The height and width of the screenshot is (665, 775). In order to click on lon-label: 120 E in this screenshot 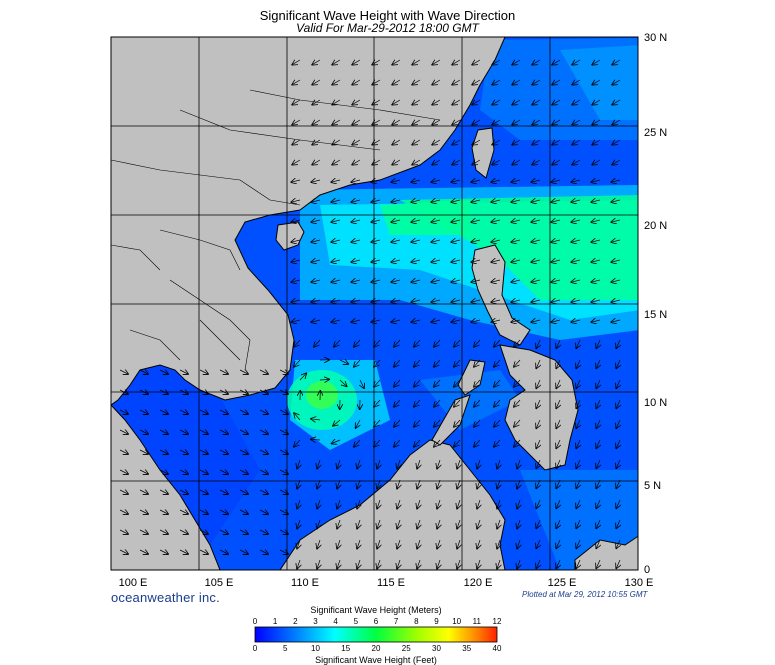, I will do `click(478, 583)`.